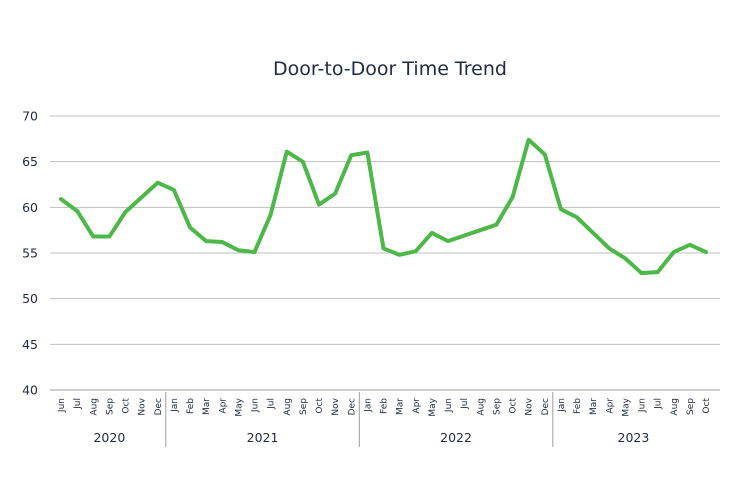 This screenshot has width=750, height=500. What do you see at coordinates (30, 344) in the screenshot?
I see `y-tick-label: 45` at bounding box center [30, 344].